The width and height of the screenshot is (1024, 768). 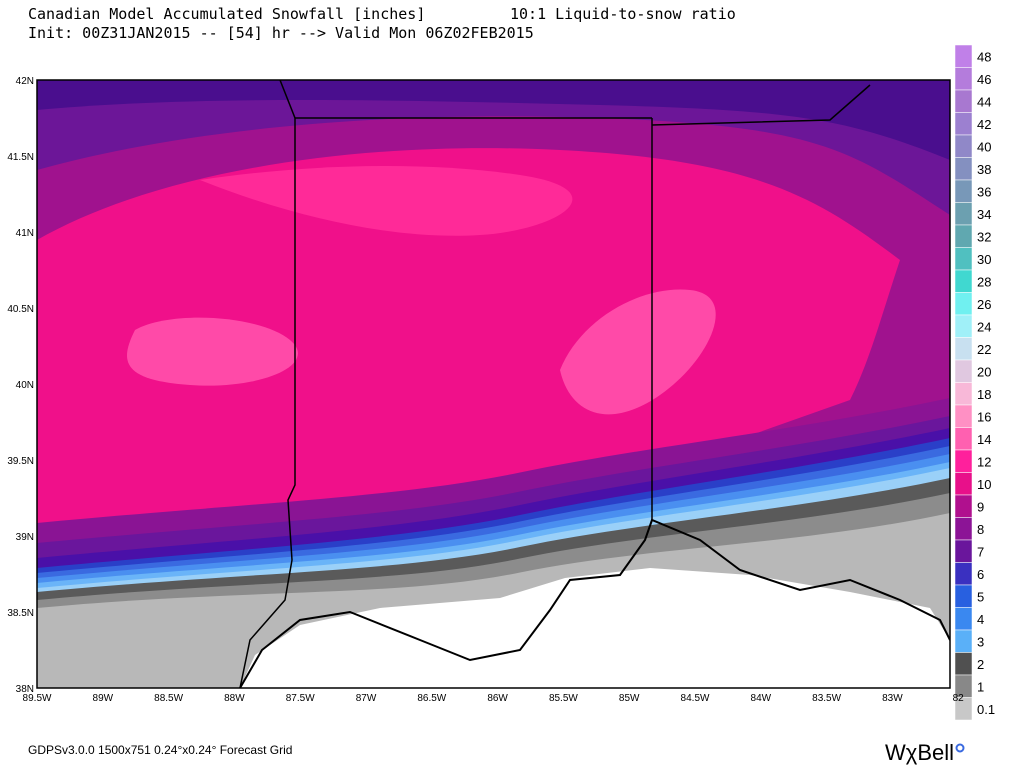 What do you see at coordinates (984, 281) in the screenshot?
I see `colorbar-label: 28` at bounding box center [984, 281].